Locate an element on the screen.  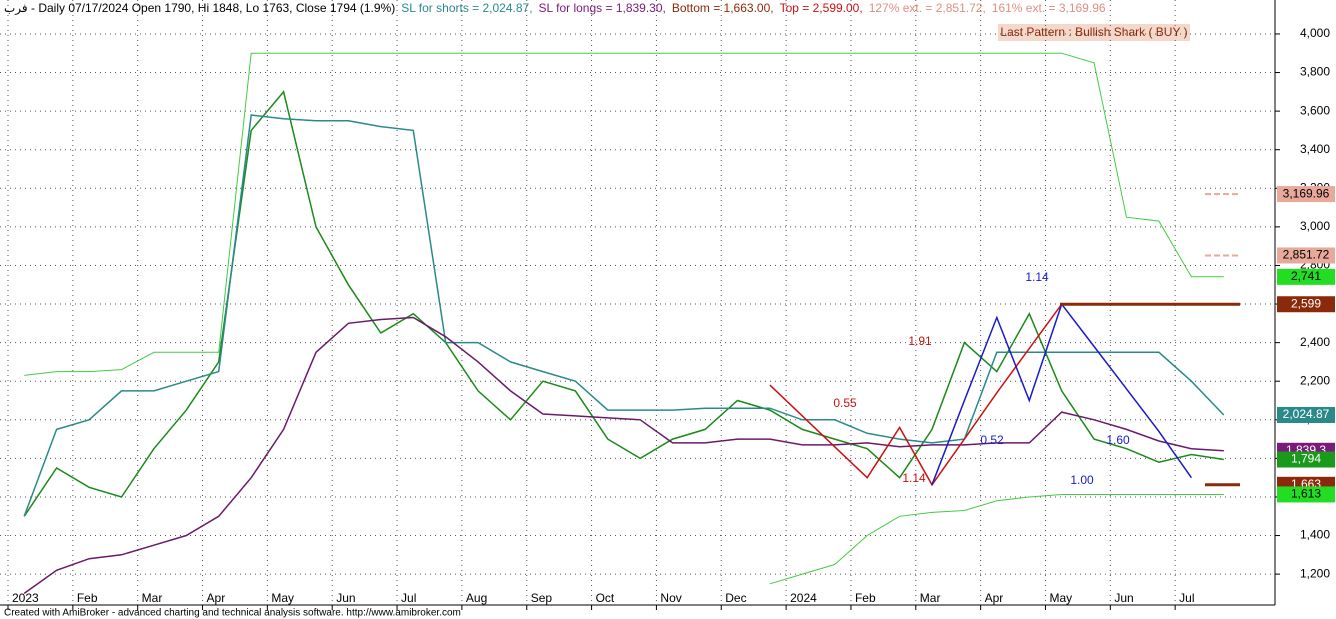
price-label: 2,599 is located at coordinates (1306, 303).